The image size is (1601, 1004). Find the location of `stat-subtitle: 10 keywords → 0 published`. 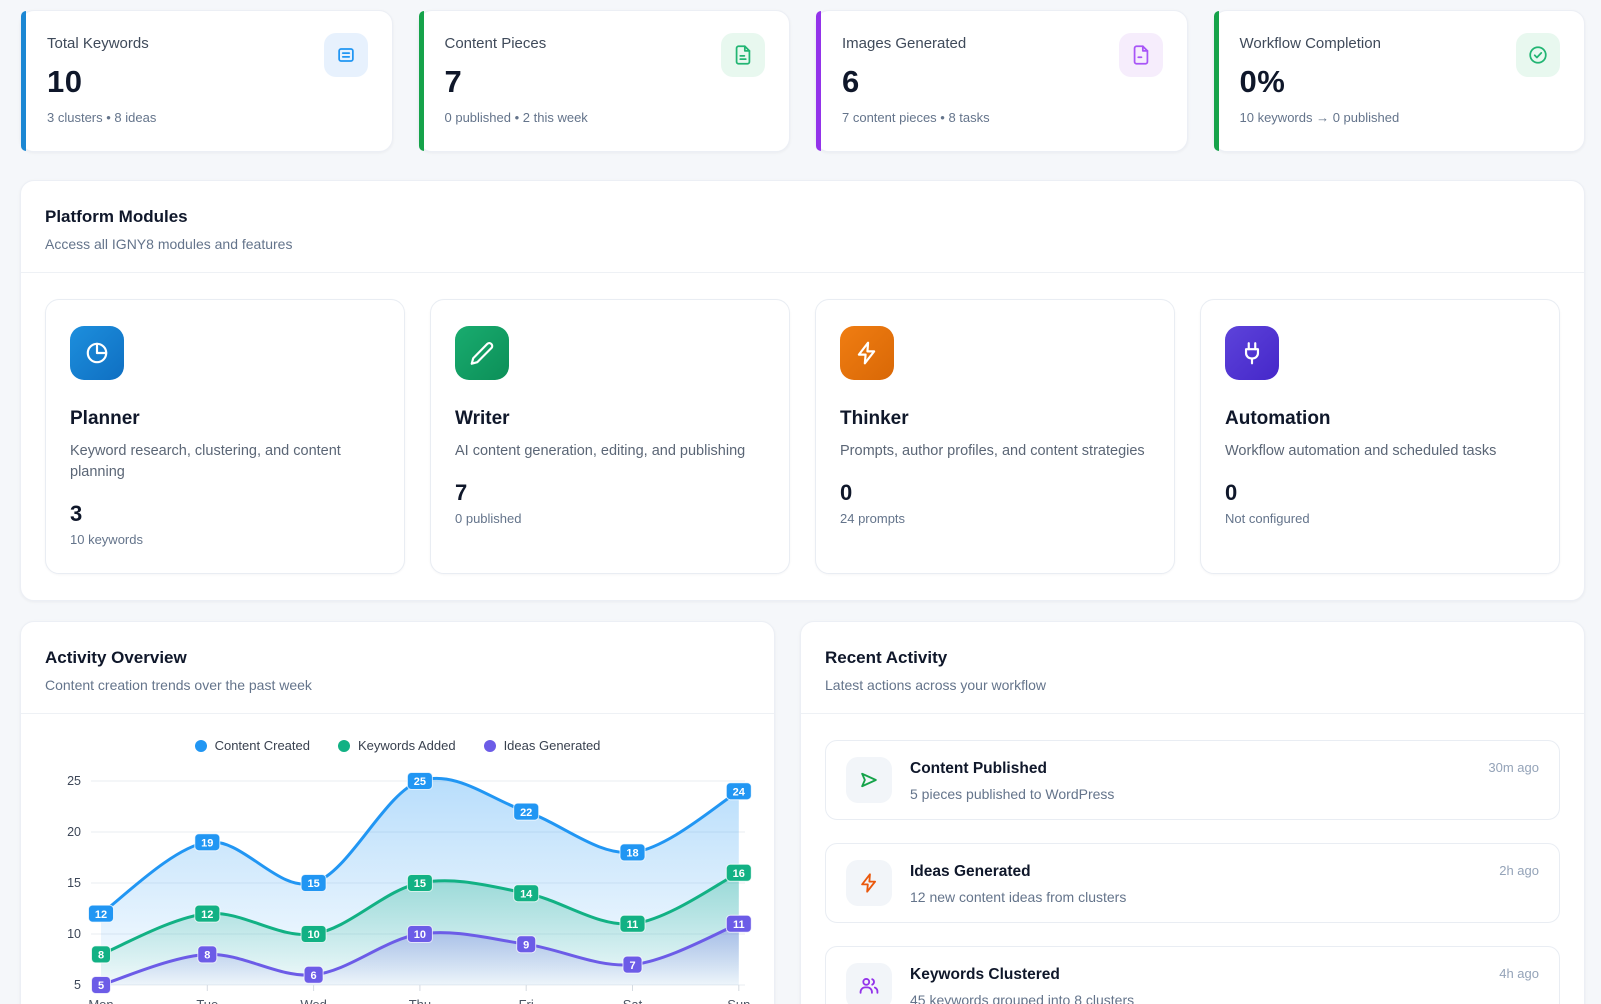

stat-subtitle: 10 keywords → 0 published is located at coordinates (1319, 117).